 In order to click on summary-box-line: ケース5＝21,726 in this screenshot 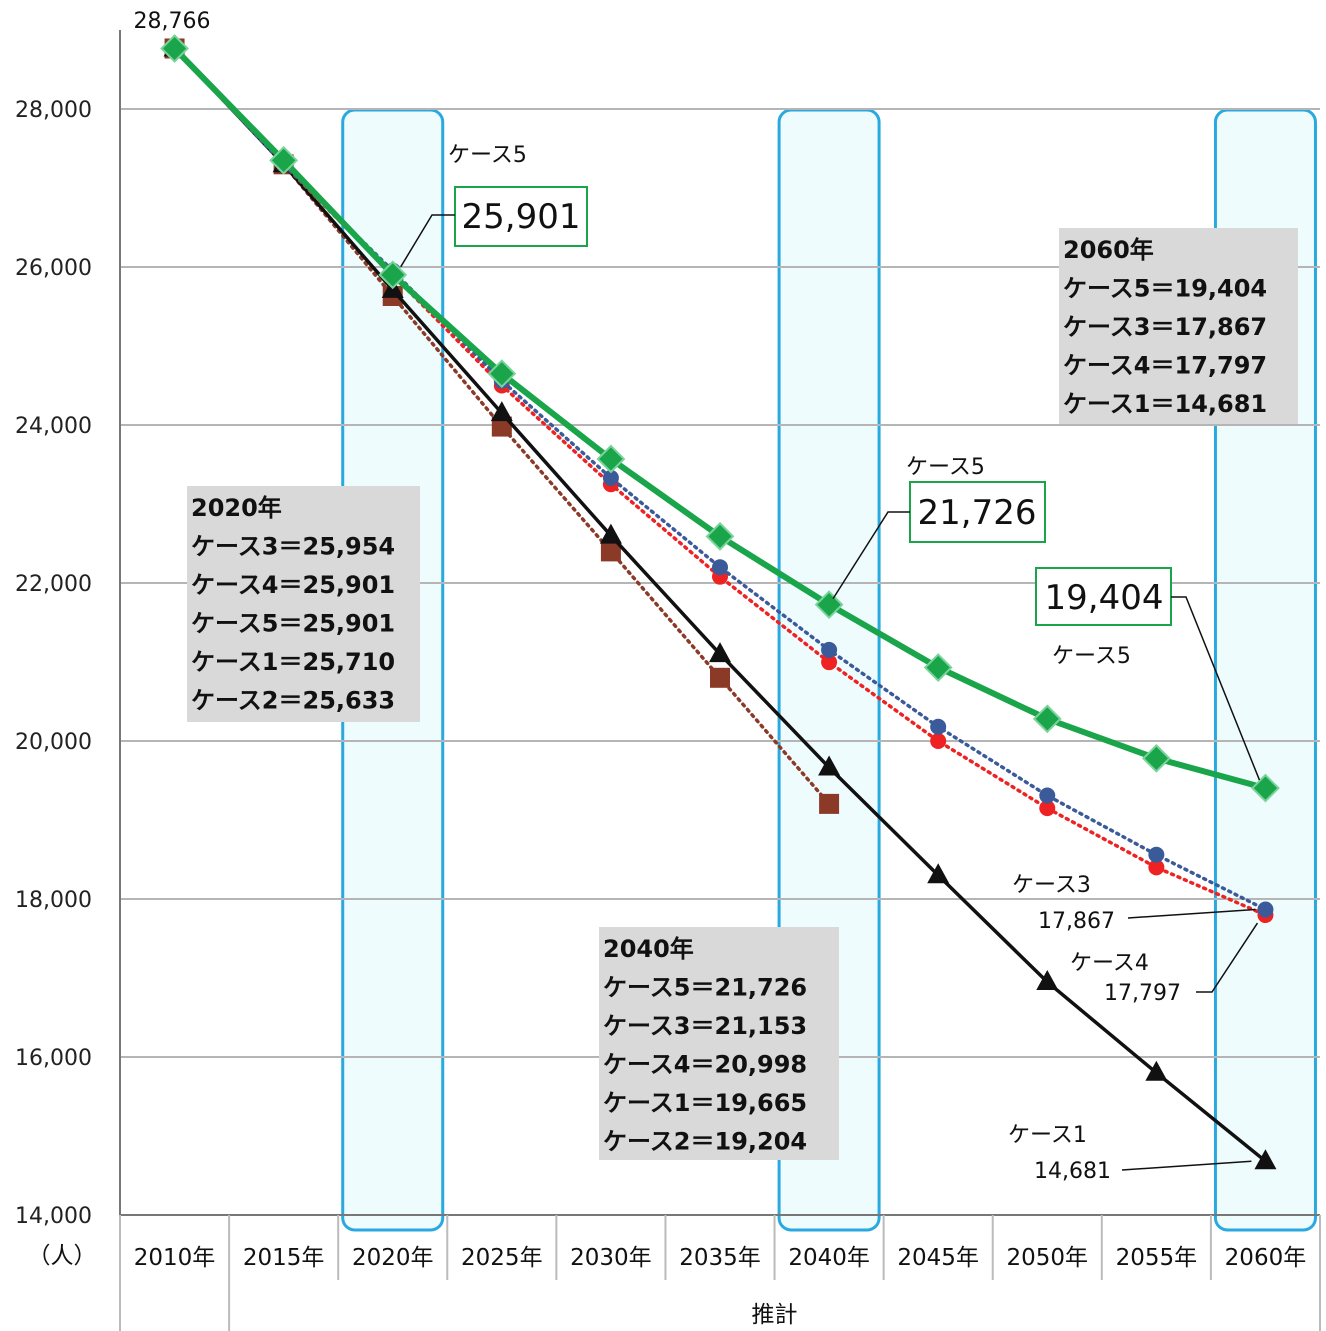, I will do `click(705, 988)`.